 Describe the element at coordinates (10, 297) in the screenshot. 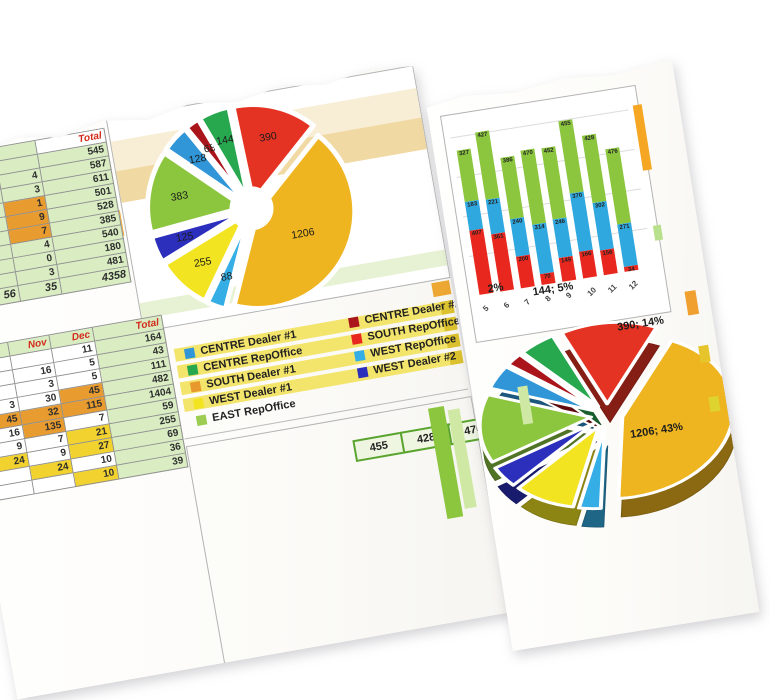

I see `table-footer-cell: 56` at that location.